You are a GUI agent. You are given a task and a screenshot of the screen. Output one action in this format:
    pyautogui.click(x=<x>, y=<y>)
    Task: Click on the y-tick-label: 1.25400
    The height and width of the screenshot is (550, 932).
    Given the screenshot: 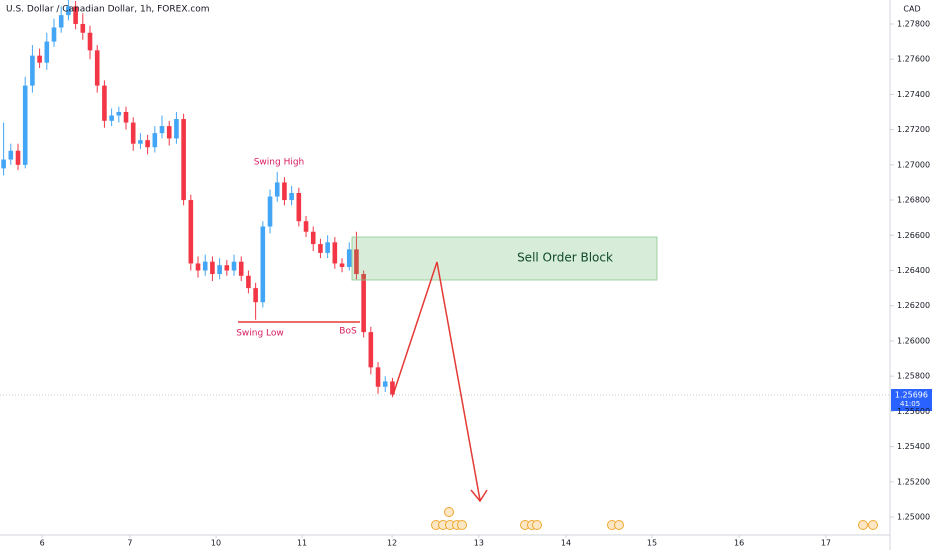 What is the action you would take?
    pyautogui.click(x=913, y=446)
    